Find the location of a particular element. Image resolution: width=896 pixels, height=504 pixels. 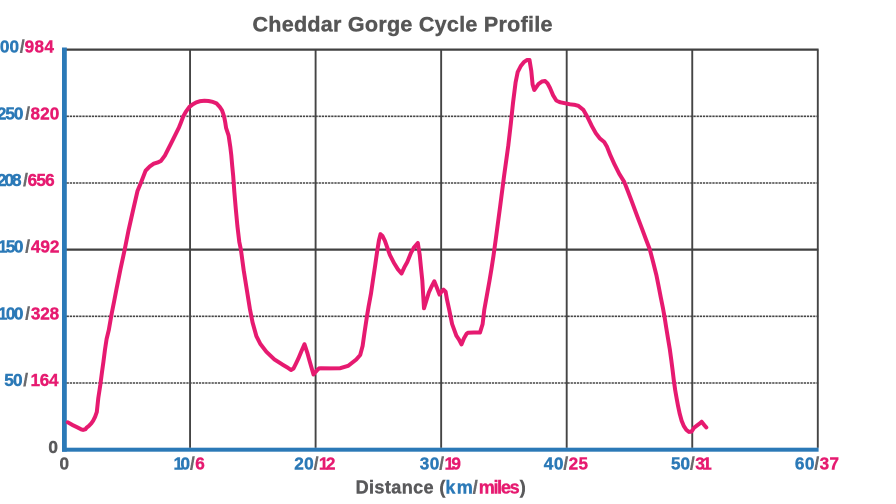

svg-text: miles is located at coordinates (499, 488).